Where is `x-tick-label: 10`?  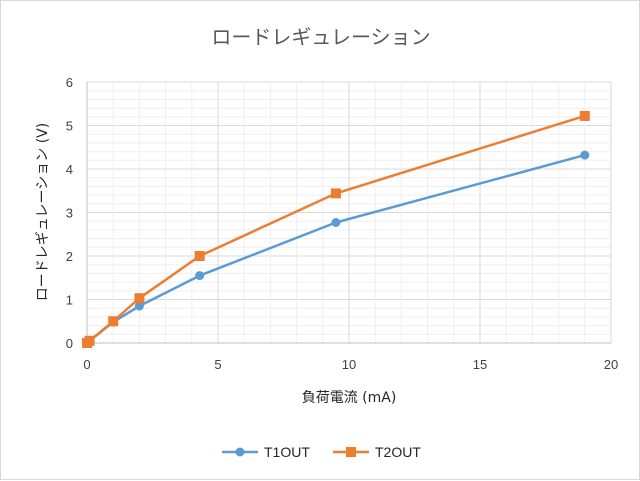
x-tick-label: 10 is located at coordinates (349, 364).